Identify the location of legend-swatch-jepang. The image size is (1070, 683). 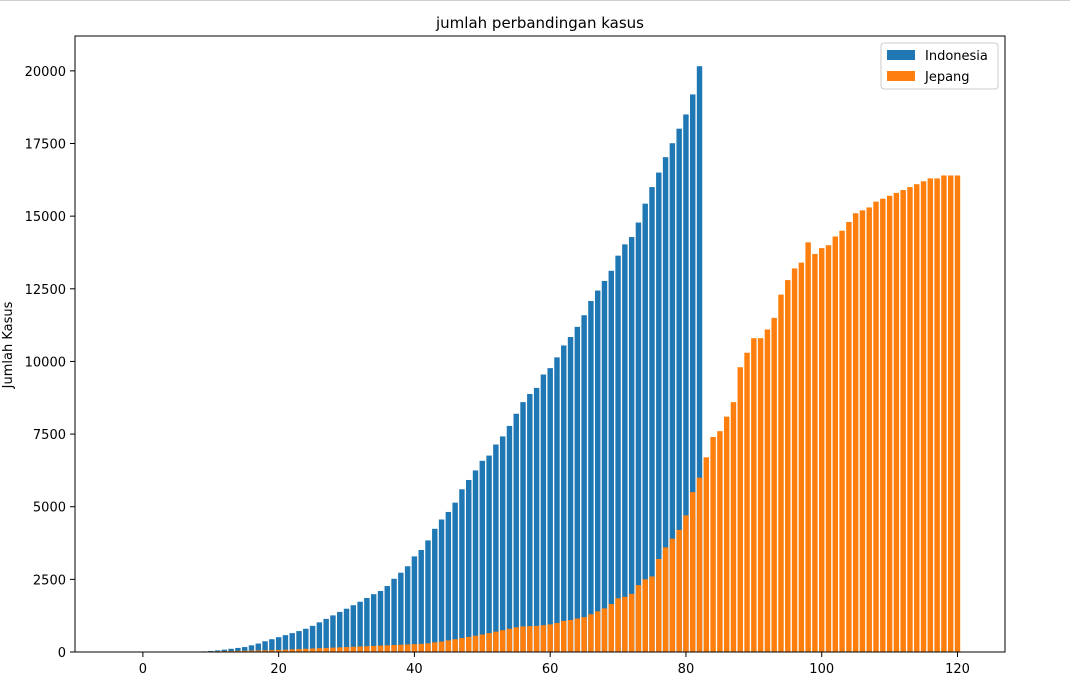
(901, 76).